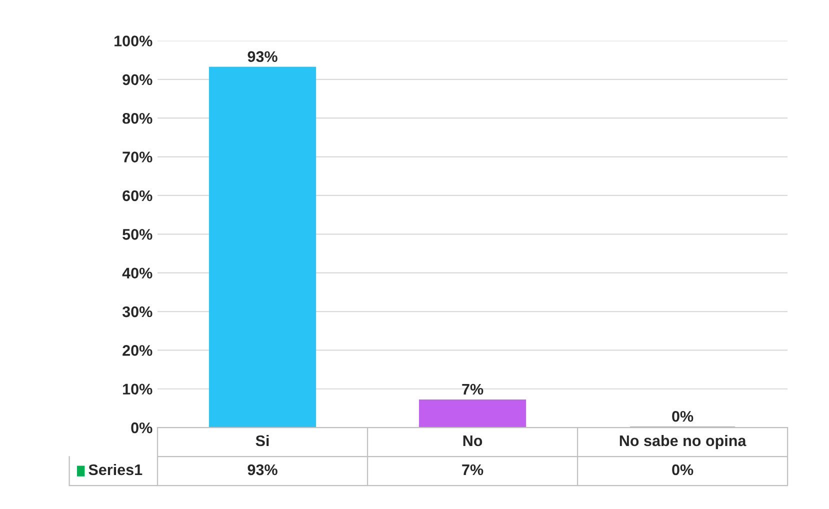  I want to click on y-tick-label: 60%, so click(137, 196).